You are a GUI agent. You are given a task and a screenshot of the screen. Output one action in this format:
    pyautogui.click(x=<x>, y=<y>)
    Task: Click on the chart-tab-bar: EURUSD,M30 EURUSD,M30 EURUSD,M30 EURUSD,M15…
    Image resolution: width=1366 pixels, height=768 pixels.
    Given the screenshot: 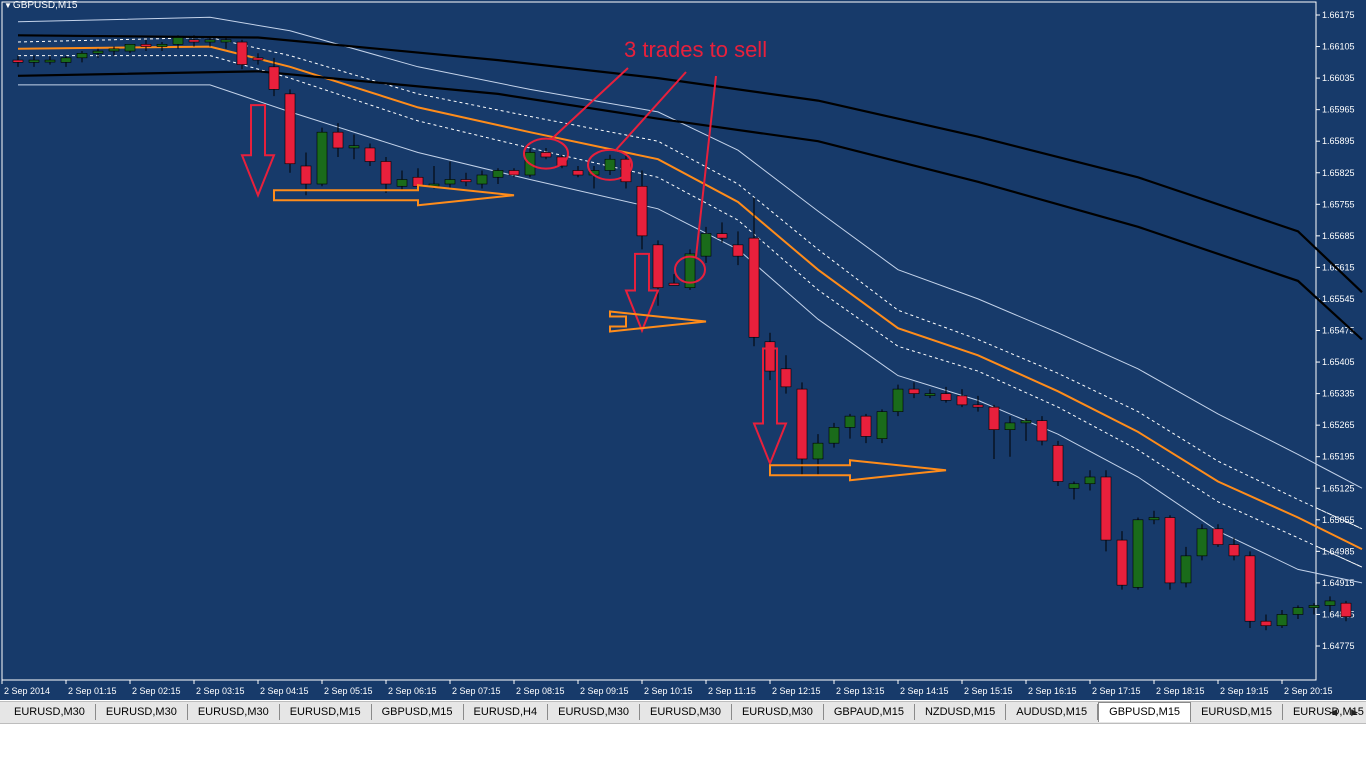 What is the action you would take?
    pyautogui.click(x=683, y=712)
    